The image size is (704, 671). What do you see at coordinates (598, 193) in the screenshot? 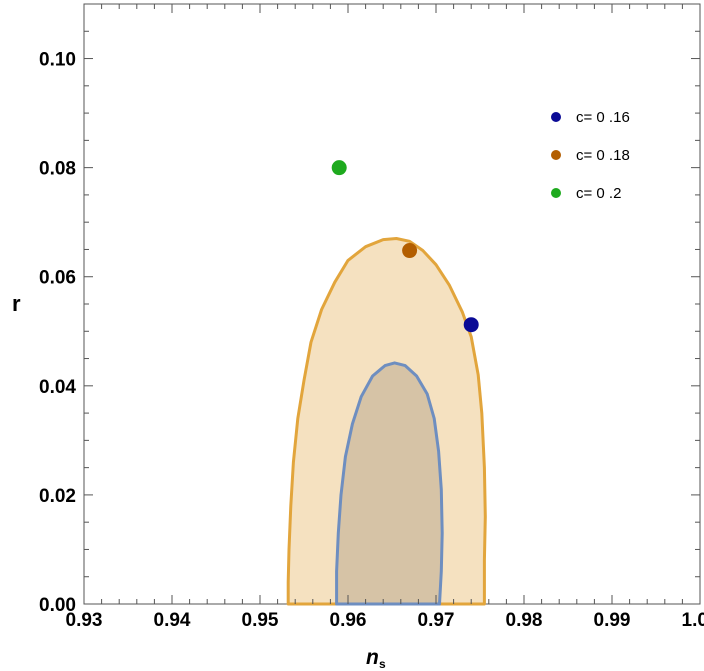
I see `legend-label: c= 0 .2` at bounding box center [598, 193].